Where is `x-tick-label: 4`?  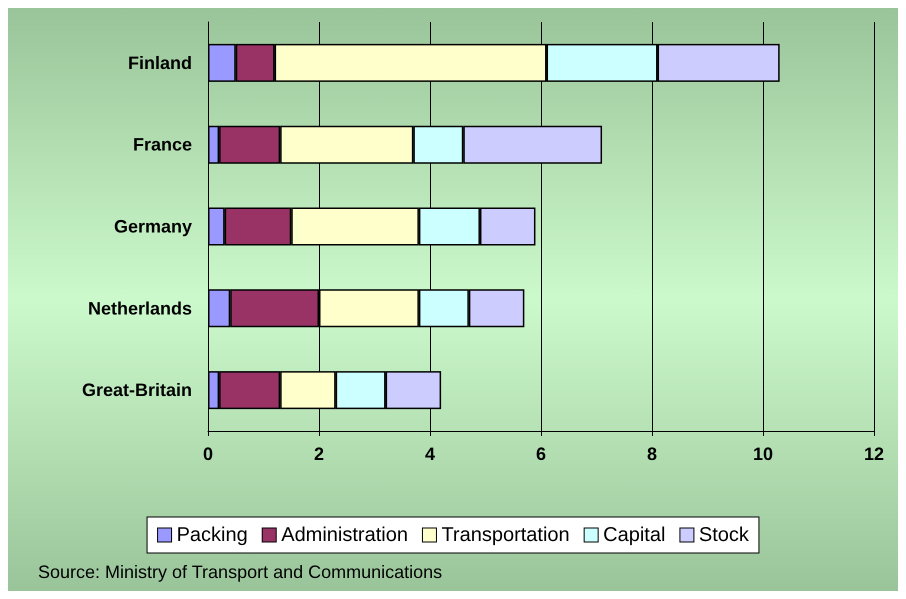
x-tick-label: 4 is located at coordinates (430, 454).